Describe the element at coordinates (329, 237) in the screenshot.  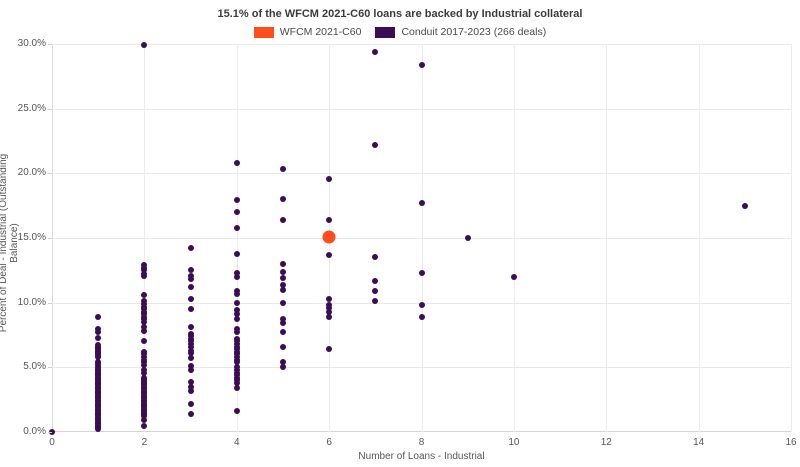
I see `wfcm-data-point` at that location.